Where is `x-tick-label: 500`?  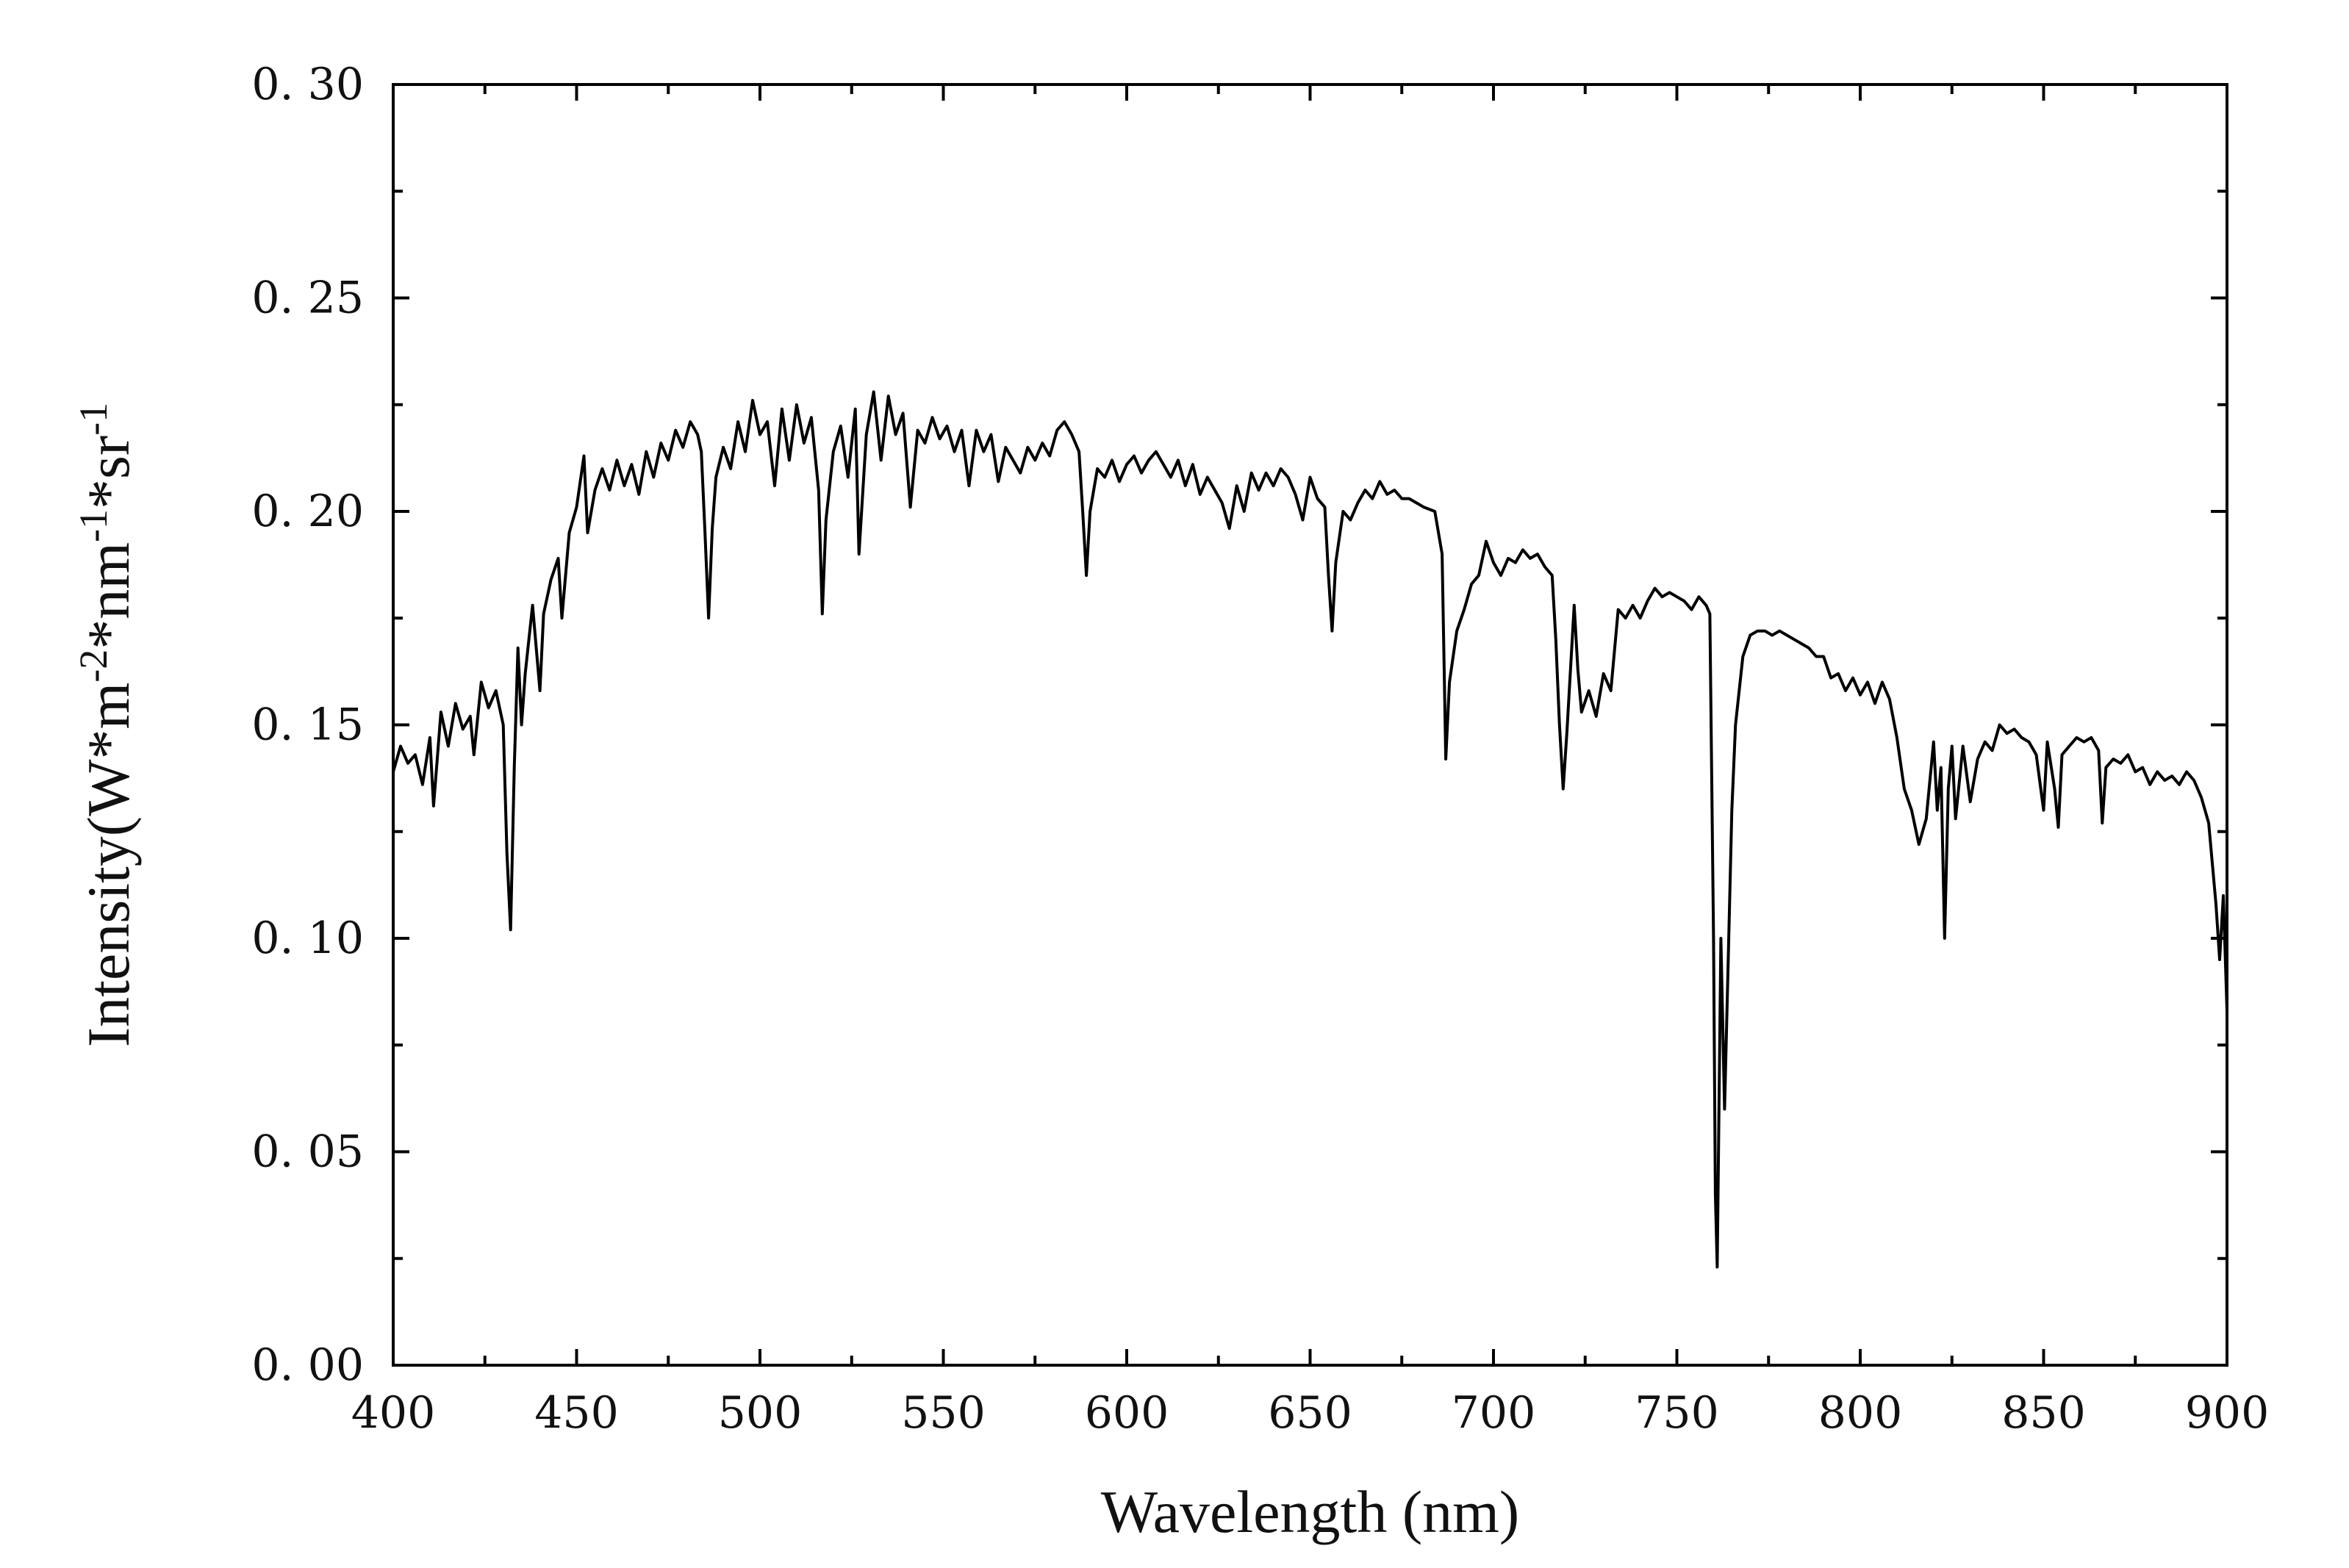 x-tick-label: 500 is located at coordinates (760, 1413).